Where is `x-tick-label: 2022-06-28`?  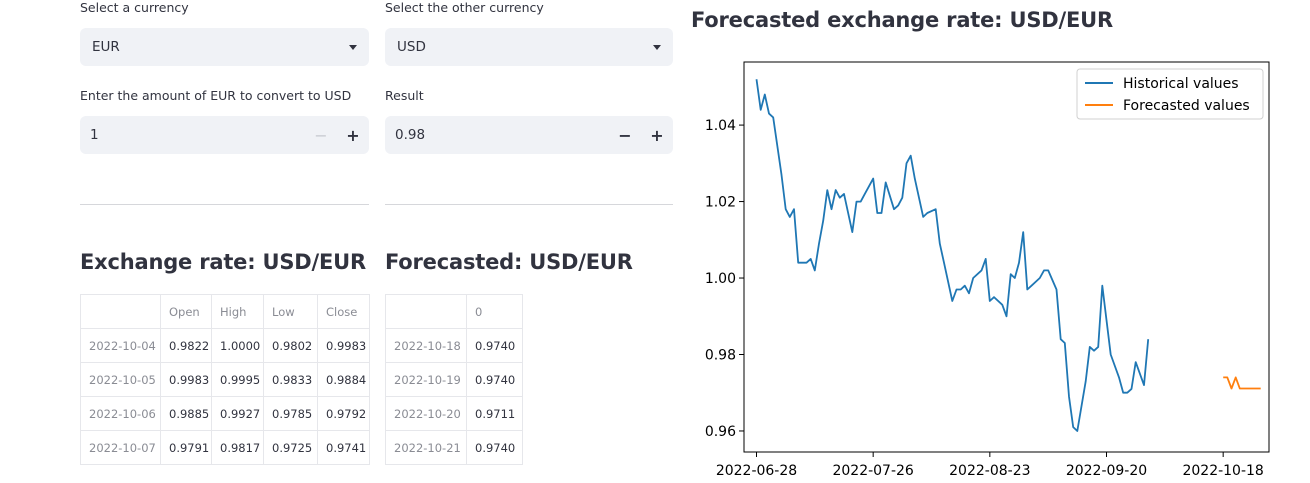 x-tick-label: 2022-06-28 is located at coordinates (756, 471).